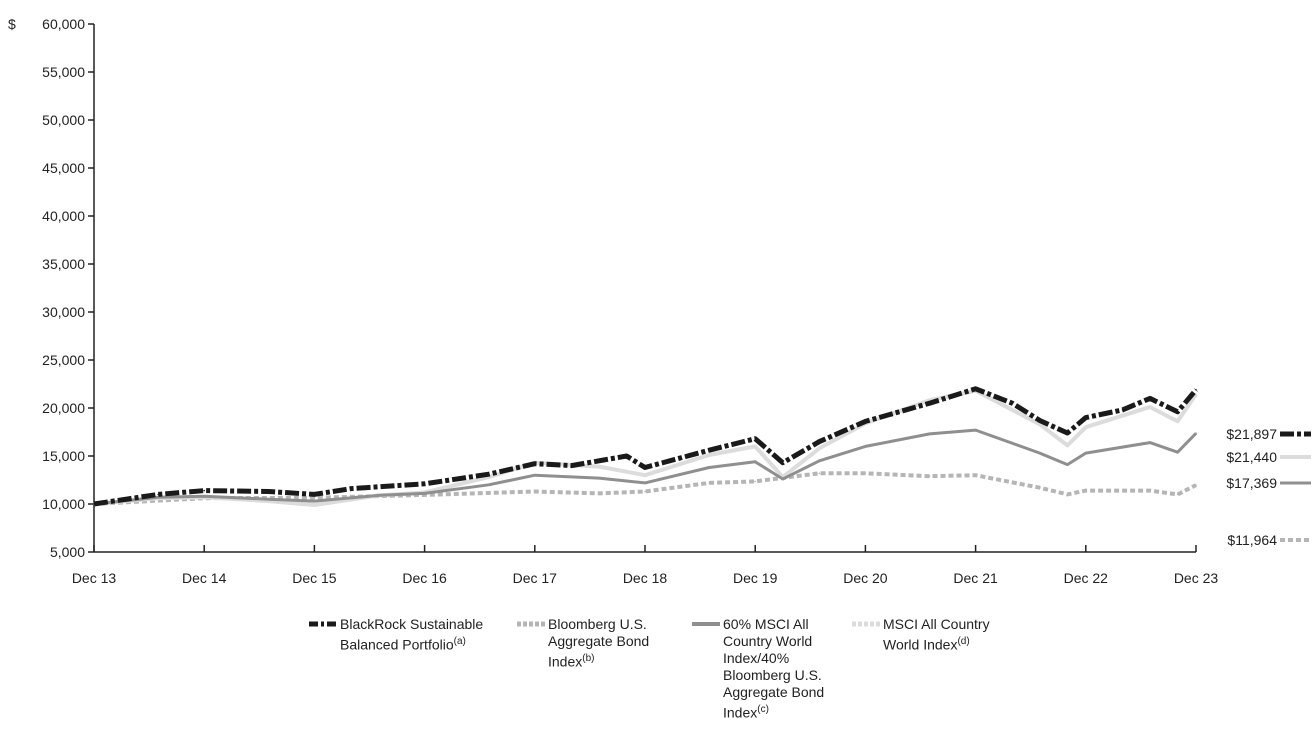 The image size is (1313, 744). Describe the element at coordinates (204, 578) in the screenshot. I see `x-tick-label: Dec 14` at that location.